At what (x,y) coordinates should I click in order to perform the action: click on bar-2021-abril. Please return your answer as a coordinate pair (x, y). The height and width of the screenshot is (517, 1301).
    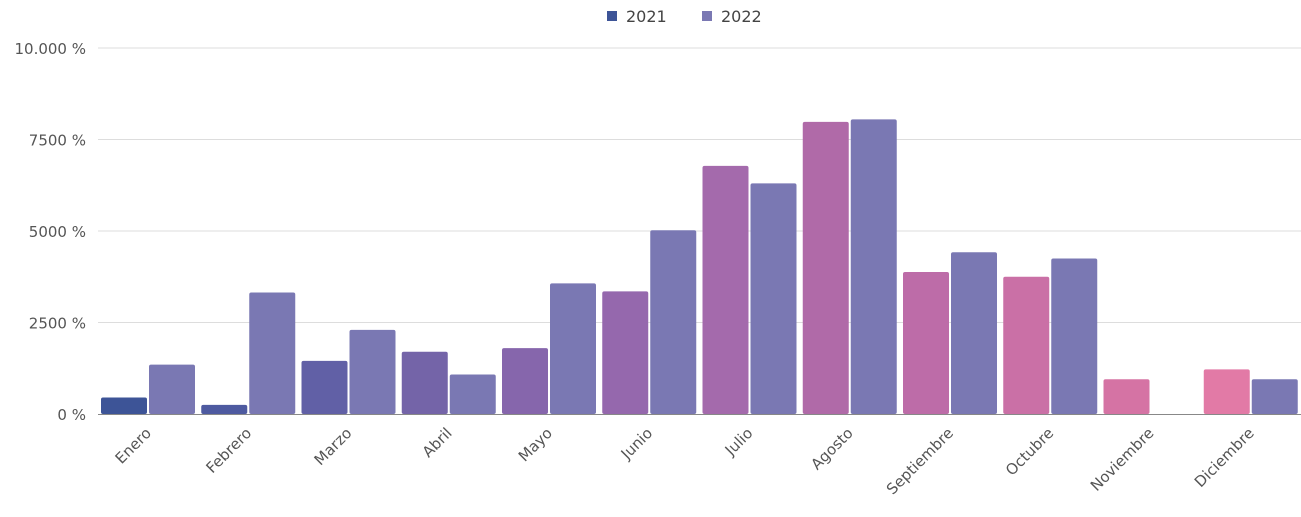
    Looking at the image, I should click on (424, 382).